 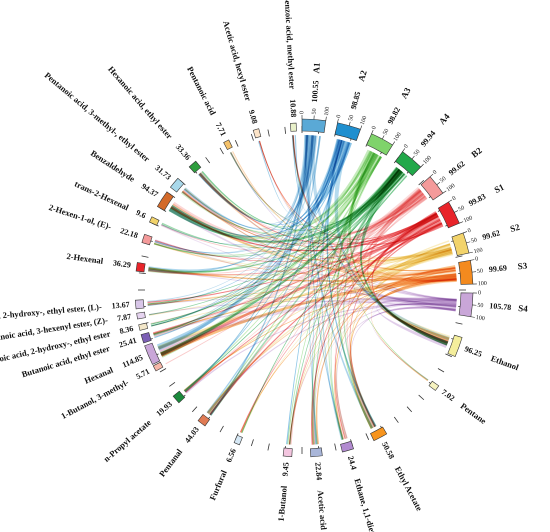 I want to click on compound-segment-1-butanol, so click(x=287, y=452).